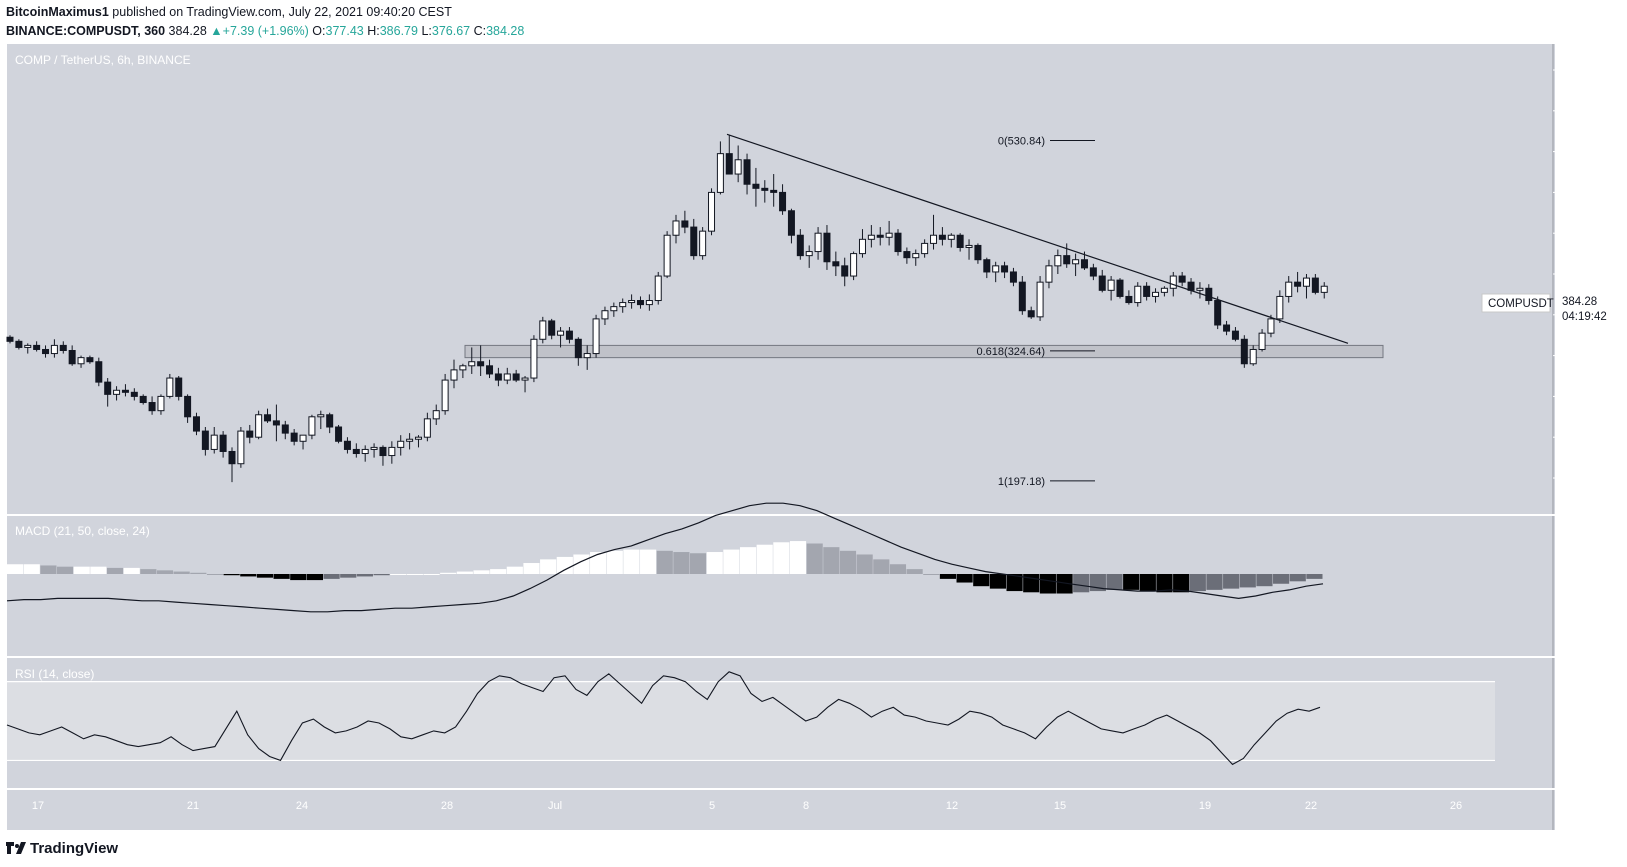 The image size is (1627, 867). What do you see at coordinates (1599, 60) in the screenshot?
I see `currency-label: USDT` at bounding box center [1599, 60].